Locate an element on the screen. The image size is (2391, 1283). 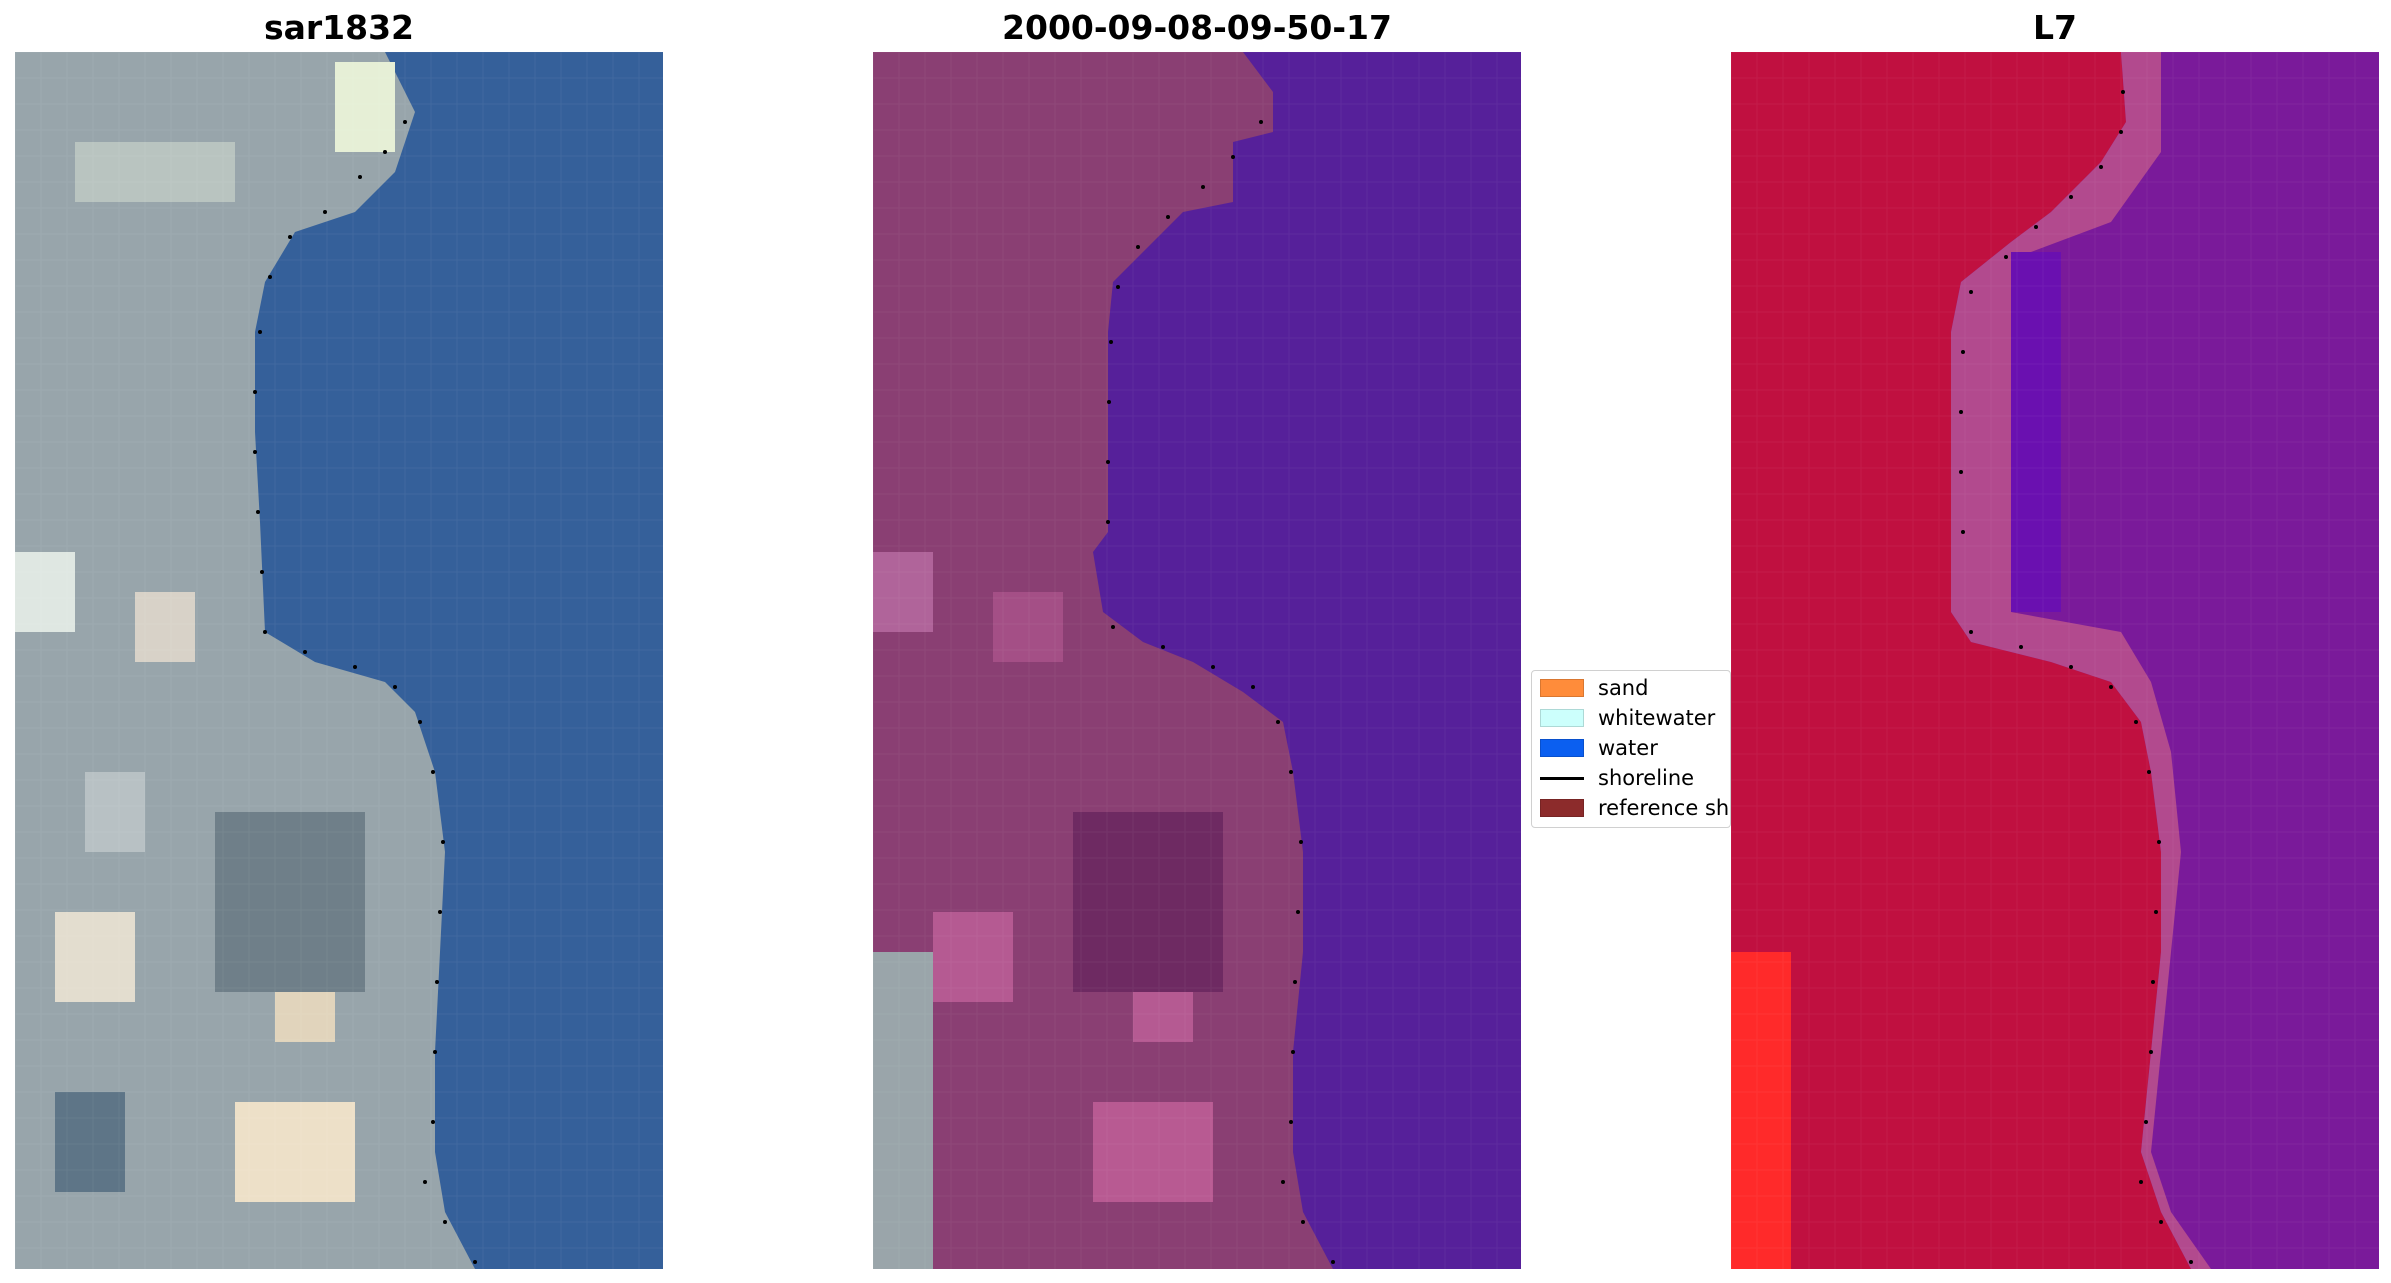
legend-item-sand: sand is located at coordinates (1590, 688).